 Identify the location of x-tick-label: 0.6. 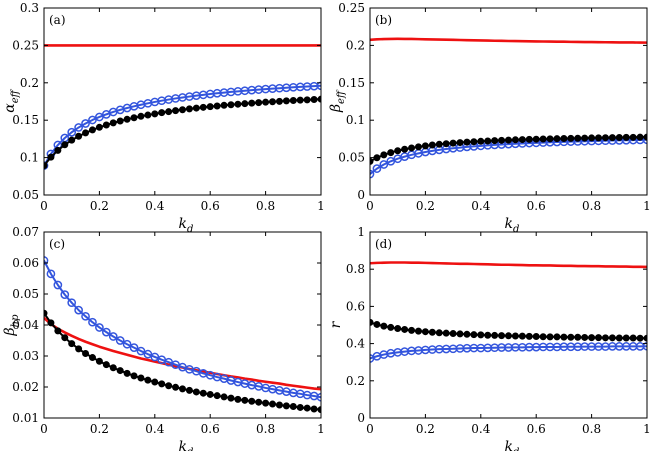
(536, 206).